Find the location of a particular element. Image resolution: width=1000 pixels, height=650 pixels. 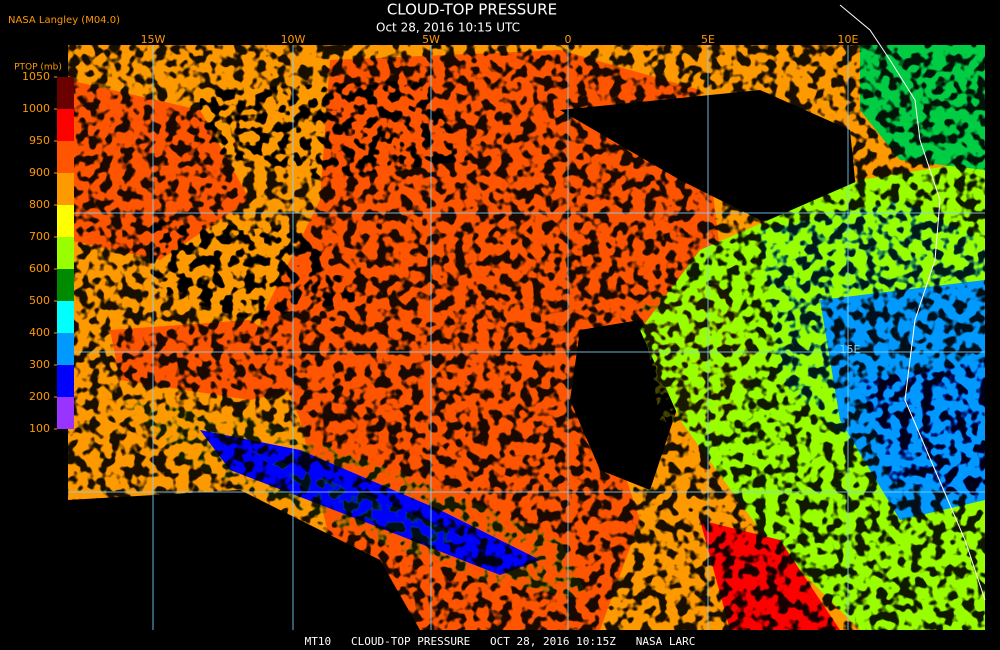

colorbar-title: PTOP (mb) is located at coordinates (38, 68).